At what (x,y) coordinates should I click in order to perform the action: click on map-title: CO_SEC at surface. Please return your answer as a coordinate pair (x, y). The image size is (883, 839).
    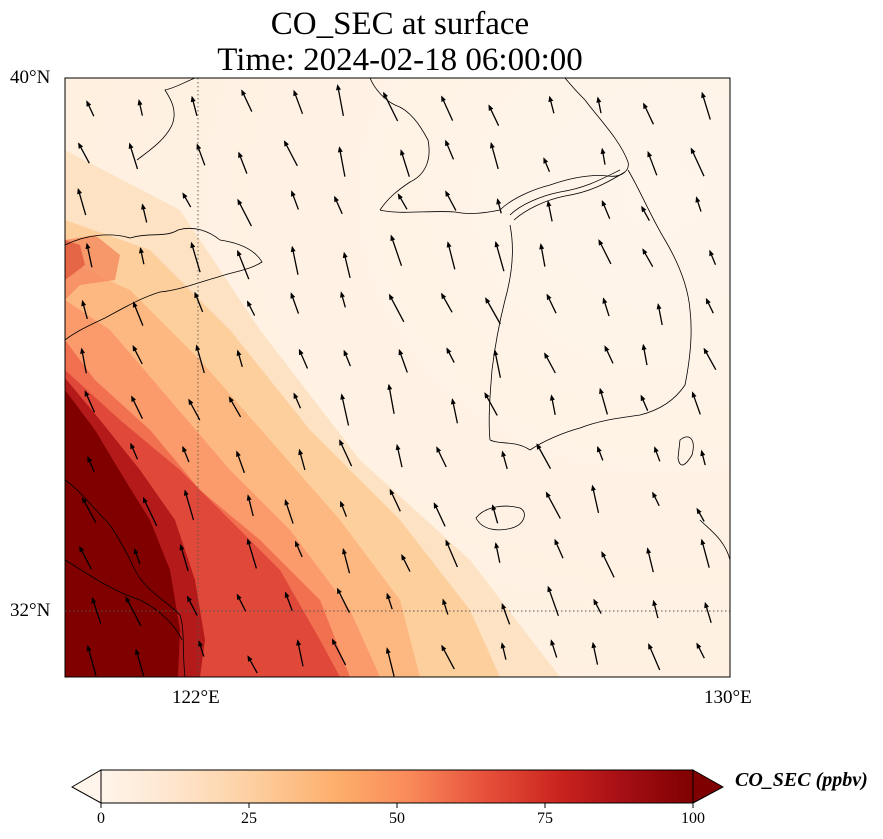
    Looking at the image, I should click on (400, 24).